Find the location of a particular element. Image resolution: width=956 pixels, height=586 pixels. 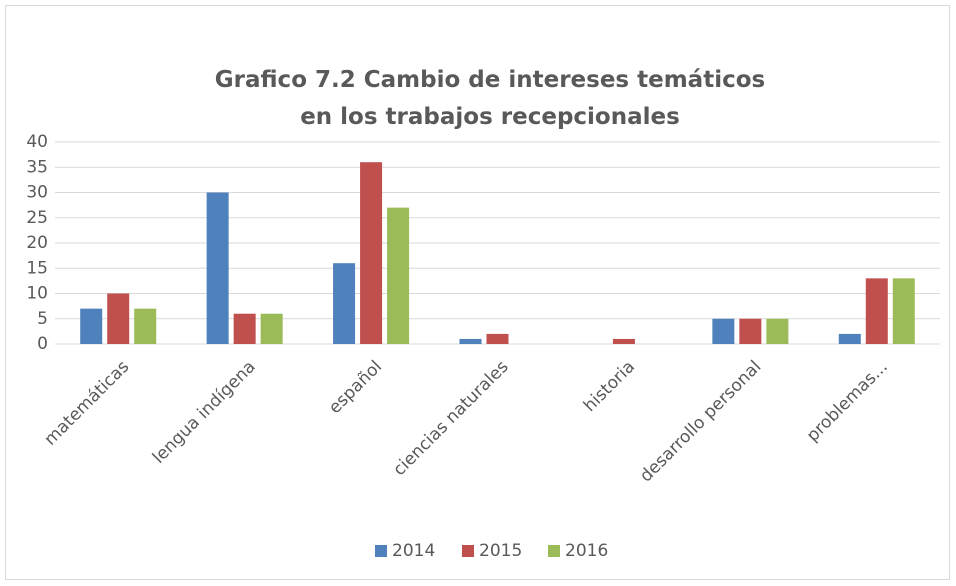

y-tick-label: 5 is located at coordinates (42, 319).